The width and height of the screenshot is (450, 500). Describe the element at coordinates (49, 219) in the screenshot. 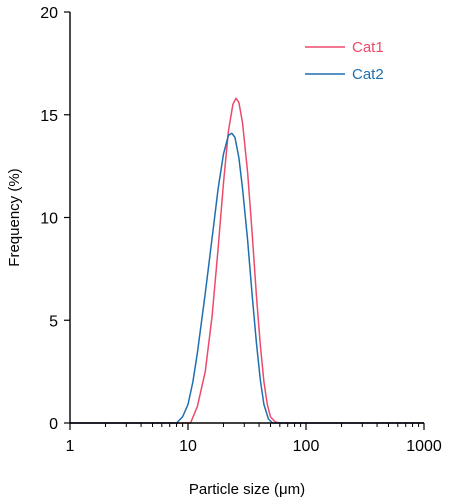

I see `y-tick-label: 10` at that location.